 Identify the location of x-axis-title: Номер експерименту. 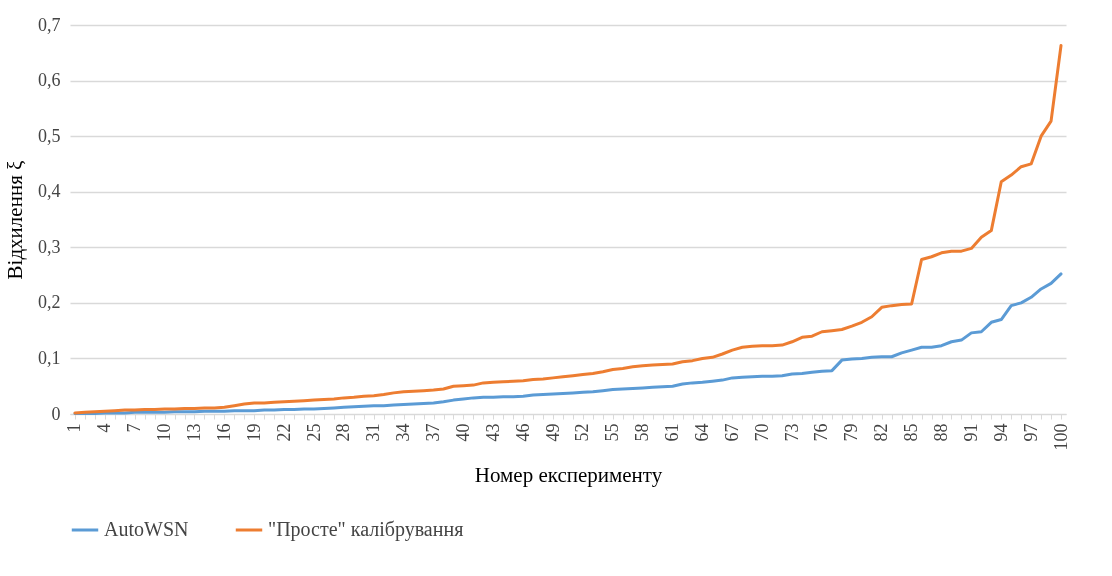
(568, 474).